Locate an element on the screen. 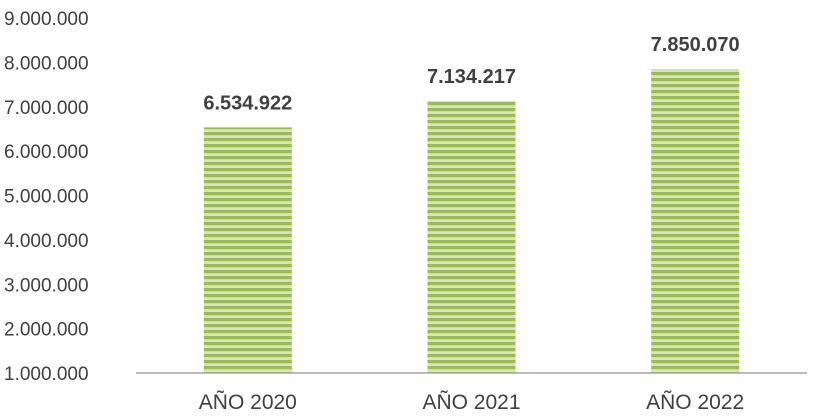 The image size is (817, 418). y-tick-label: 1.000.000 is located at coordinates (46, 374).